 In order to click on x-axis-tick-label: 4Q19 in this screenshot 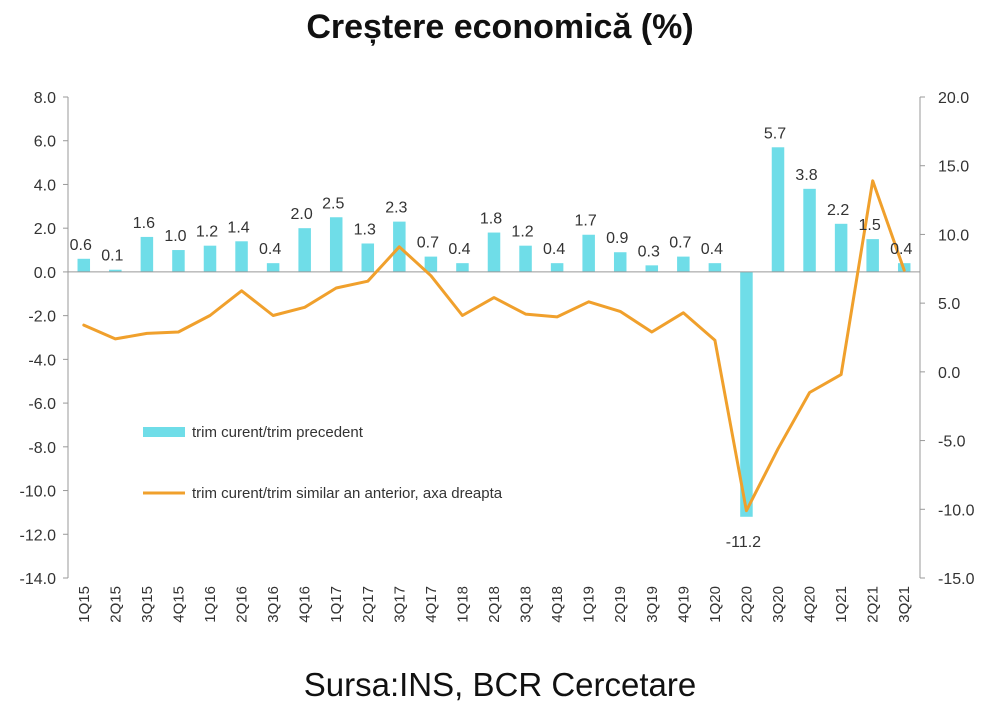, I will do `click(683, 604)`.